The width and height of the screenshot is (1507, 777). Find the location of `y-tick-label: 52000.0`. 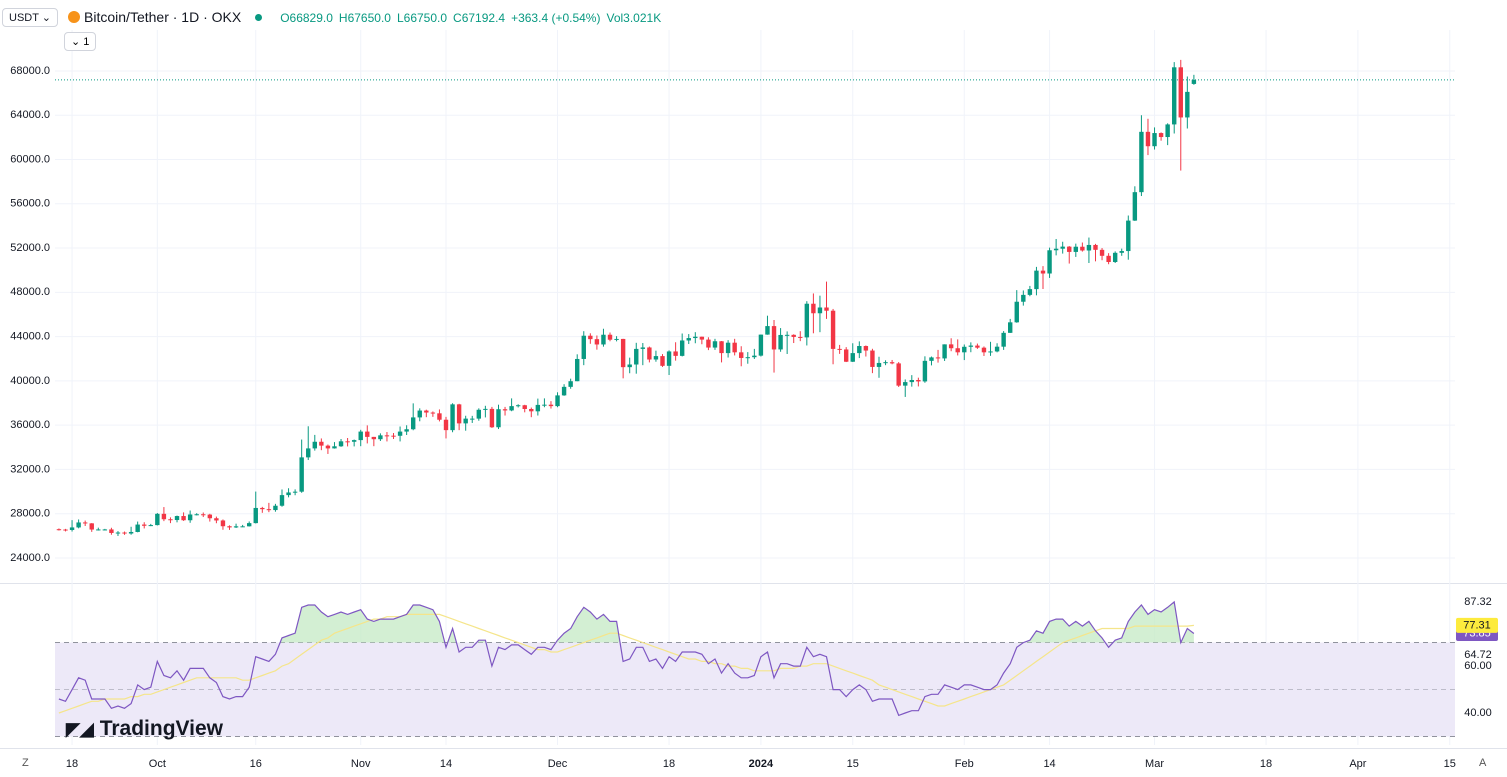

y-tick-label: 52000.0 is located at coordinates (30, 248).